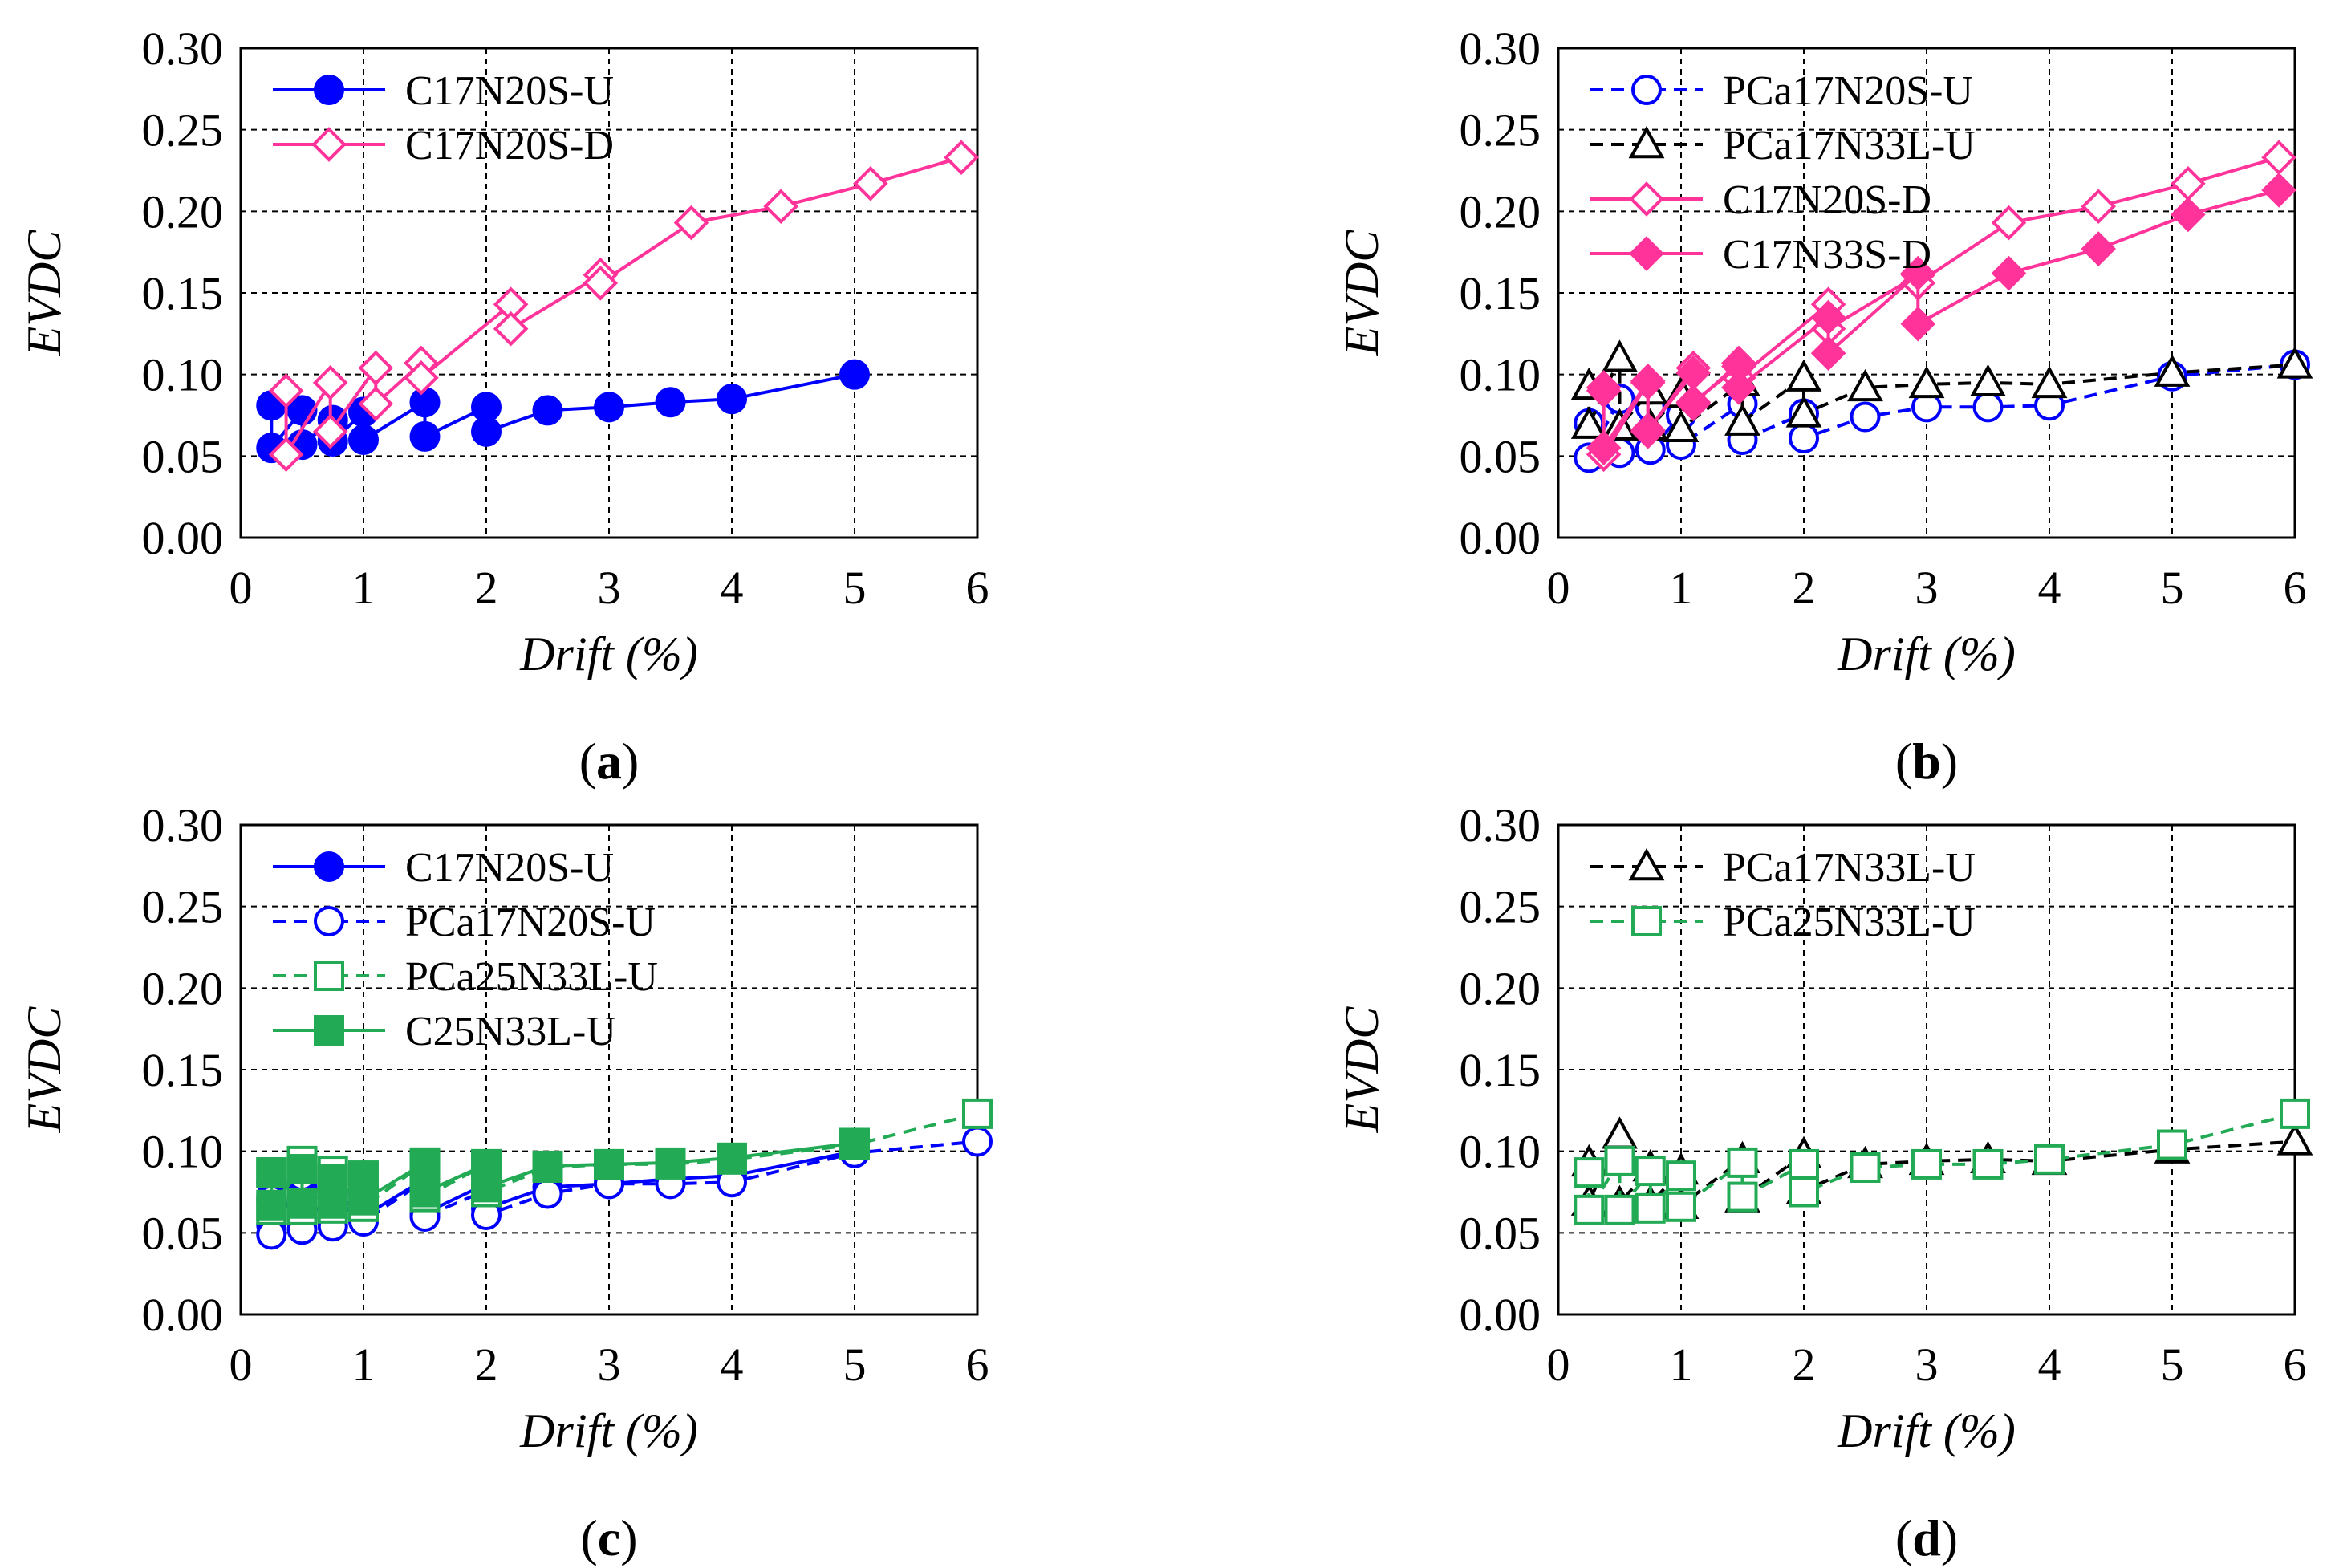 This screenshot has height=1568, width=2331. What do you see at coordinates (1941, 390) in the screenshot?
I see `series-PCa17N33L-U` at bounding box center [1941, 390].